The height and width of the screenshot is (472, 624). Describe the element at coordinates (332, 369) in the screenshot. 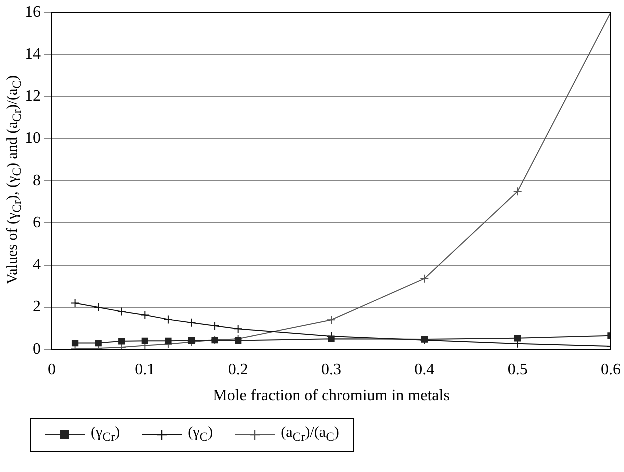

I see `x-tick-label: 0.3` at that location.